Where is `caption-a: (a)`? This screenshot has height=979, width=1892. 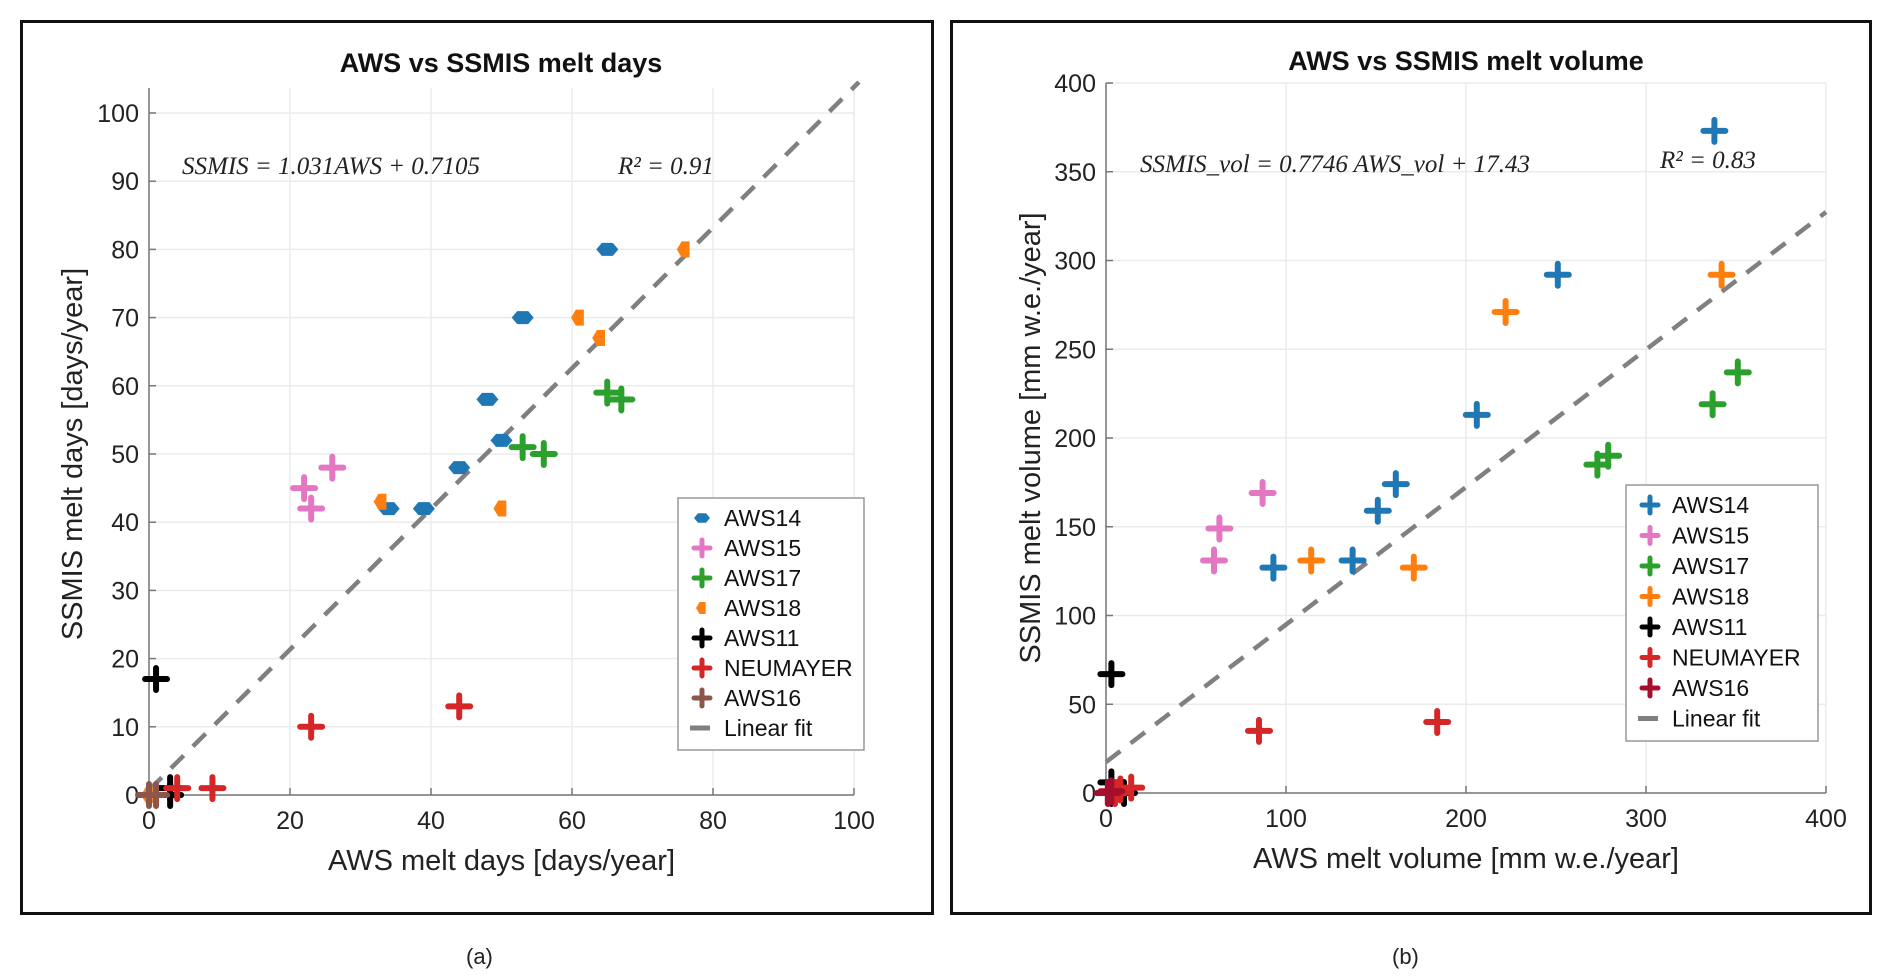 caption-a: (a) is located at coordinates (479, 956).